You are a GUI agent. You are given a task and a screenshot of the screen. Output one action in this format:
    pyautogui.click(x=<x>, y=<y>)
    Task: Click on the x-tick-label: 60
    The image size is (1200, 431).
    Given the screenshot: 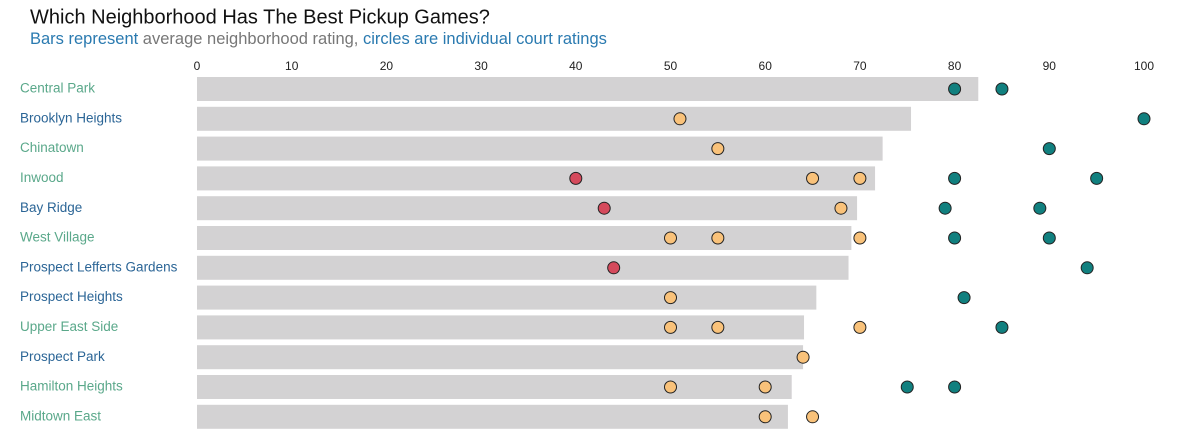 What is the action you would take?
    pyautogui.click(x=766, y=66)
    